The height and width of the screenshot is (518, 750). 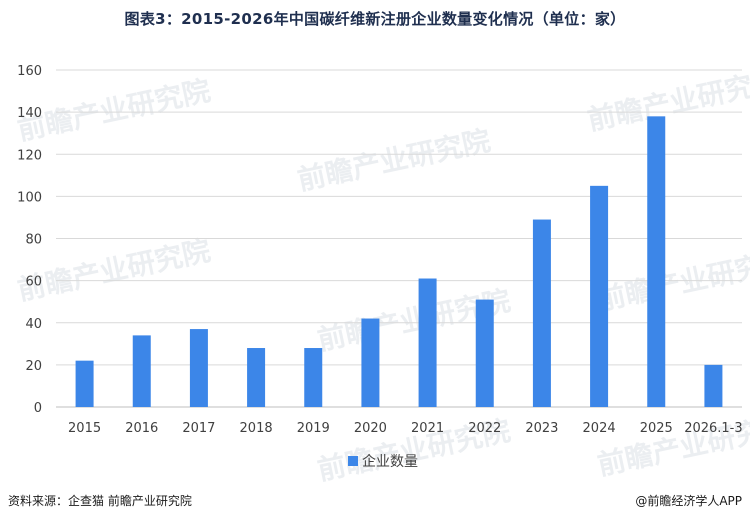 What do you see at coordinates (599, 296) in the screenshot?
I see `bar-2024` at bounding box center [599, 296].